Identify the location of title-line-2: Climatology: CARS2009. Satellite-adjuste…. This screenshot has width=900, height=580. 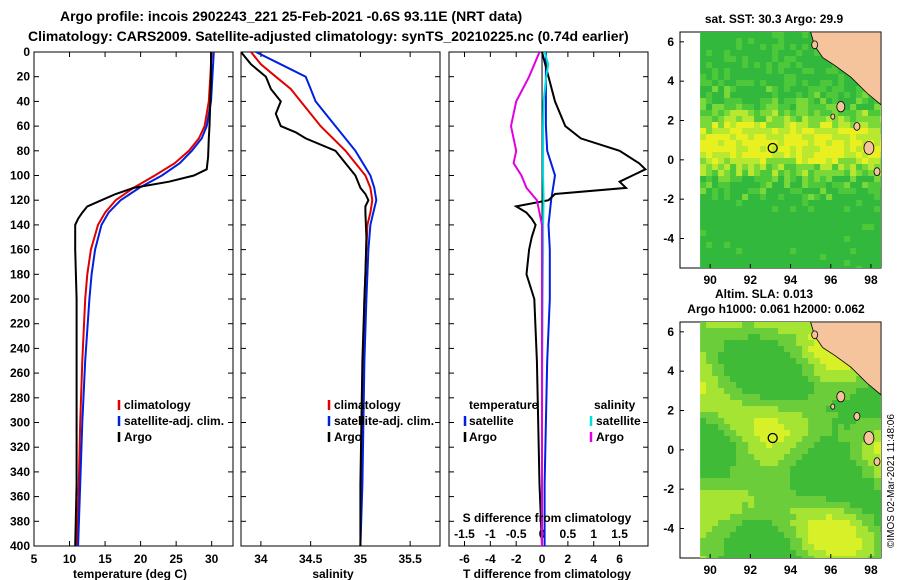
(328, 36).